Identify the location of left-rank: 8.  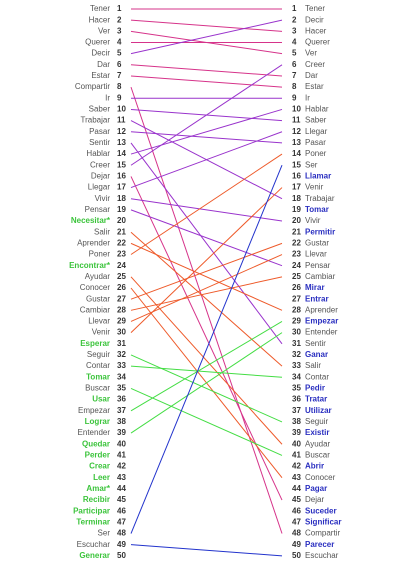
(119, 86).